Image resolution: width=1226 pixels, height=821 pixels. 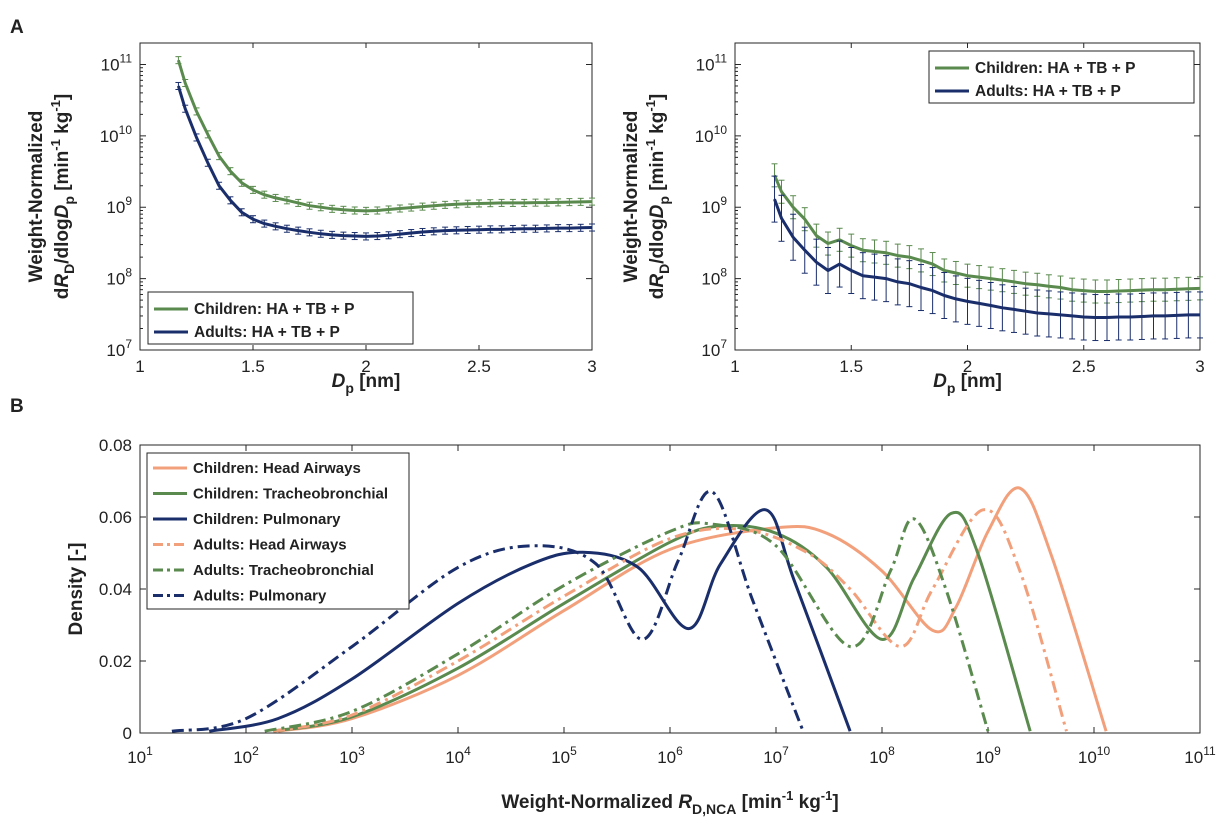 What do you see at coordinates (670, 755) in the screenshot?
I see `x-tick-label: 10⁶` at bounding box center [670, 755].